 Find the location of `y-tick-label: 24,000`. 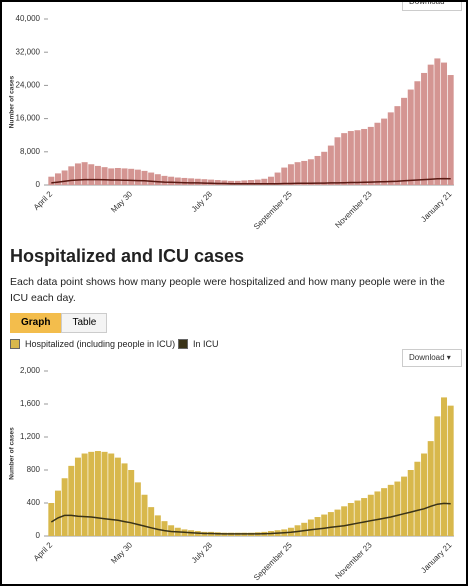

y-tick-label: 24,000 is located at coordinates (28, 85).